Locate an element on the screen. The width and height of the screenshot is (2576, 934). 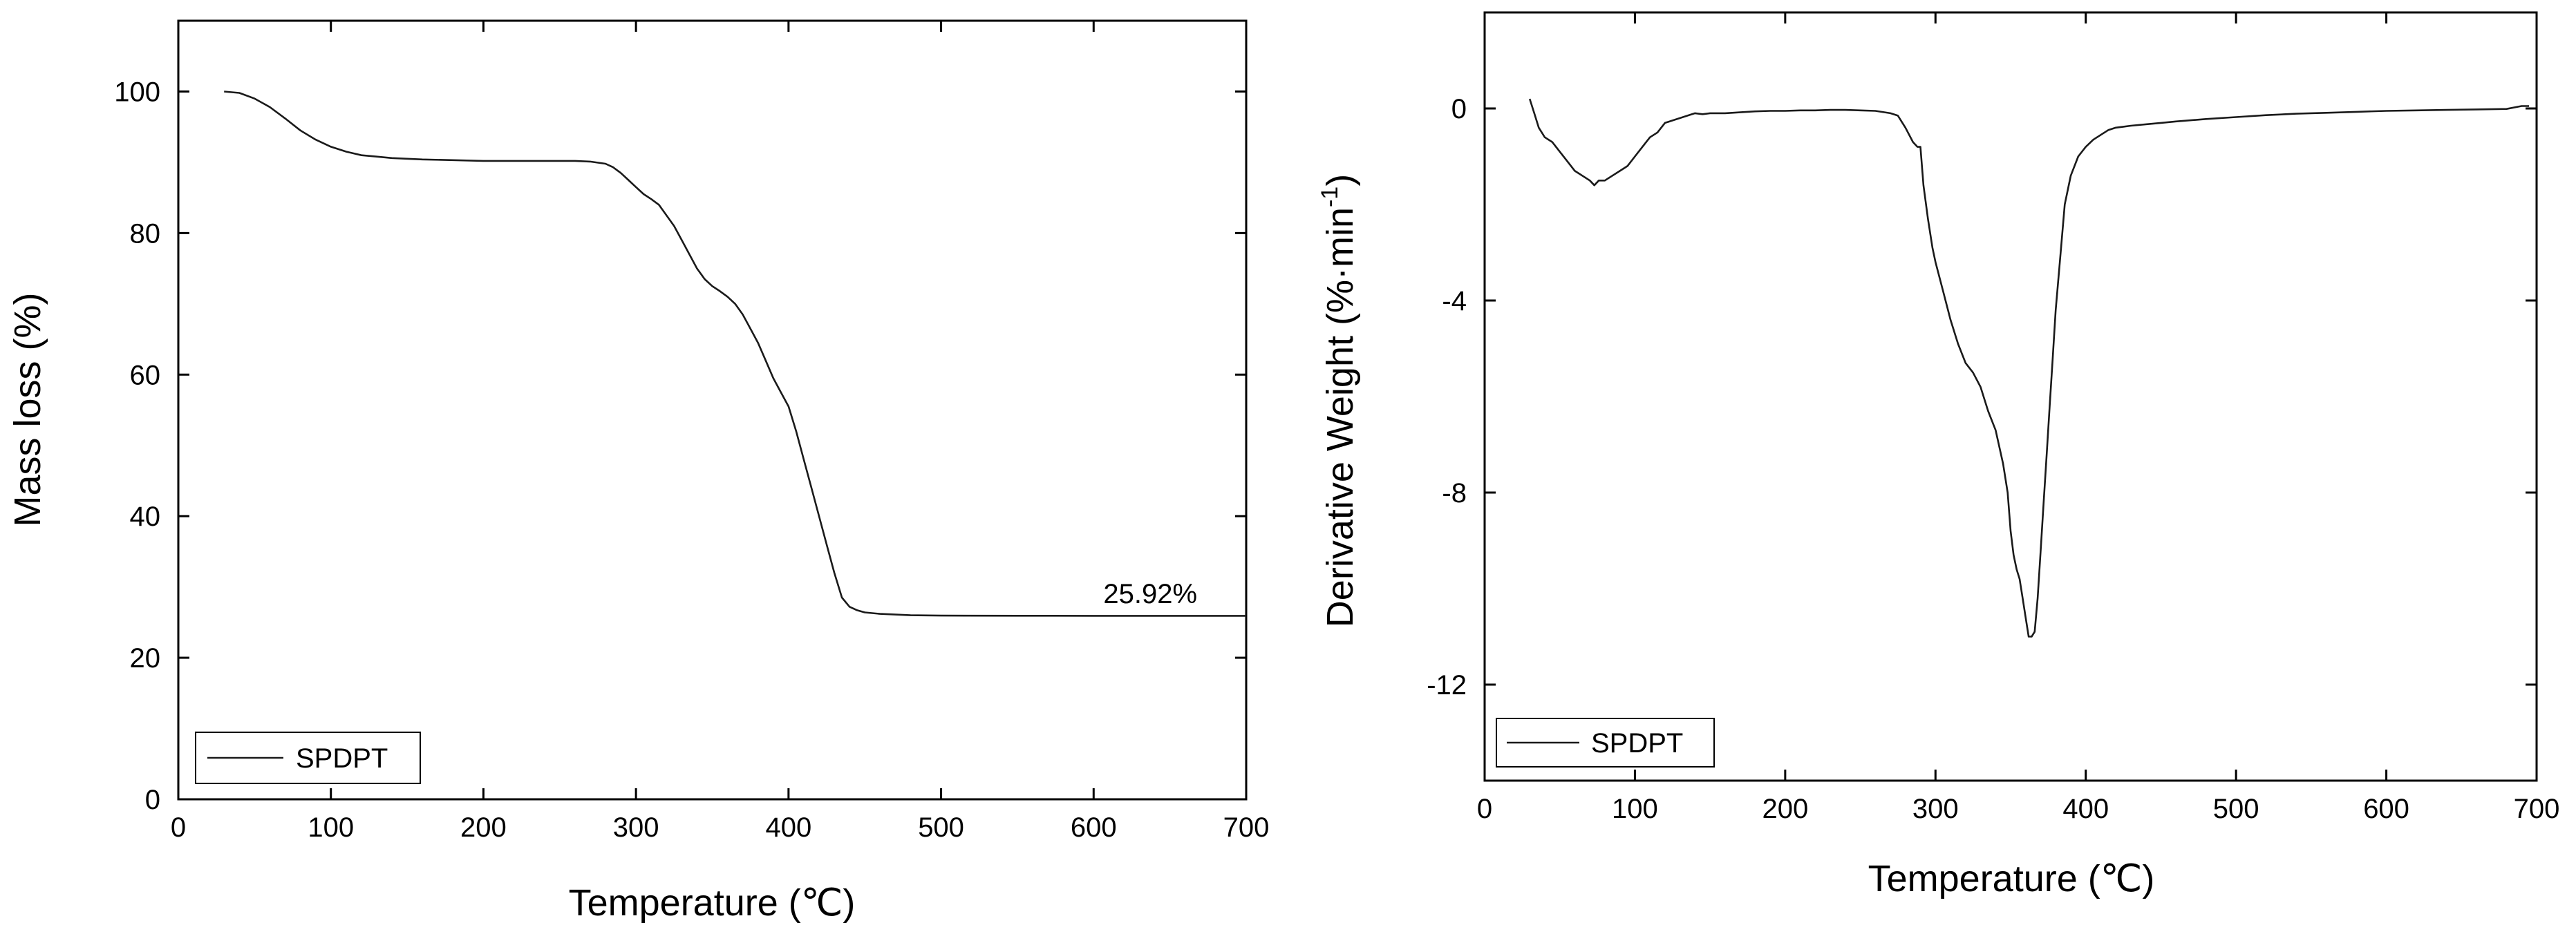
derivative-weight-y-axis-label: Derivative Weight (%·min-1) is located at coordinates (1339, 401).